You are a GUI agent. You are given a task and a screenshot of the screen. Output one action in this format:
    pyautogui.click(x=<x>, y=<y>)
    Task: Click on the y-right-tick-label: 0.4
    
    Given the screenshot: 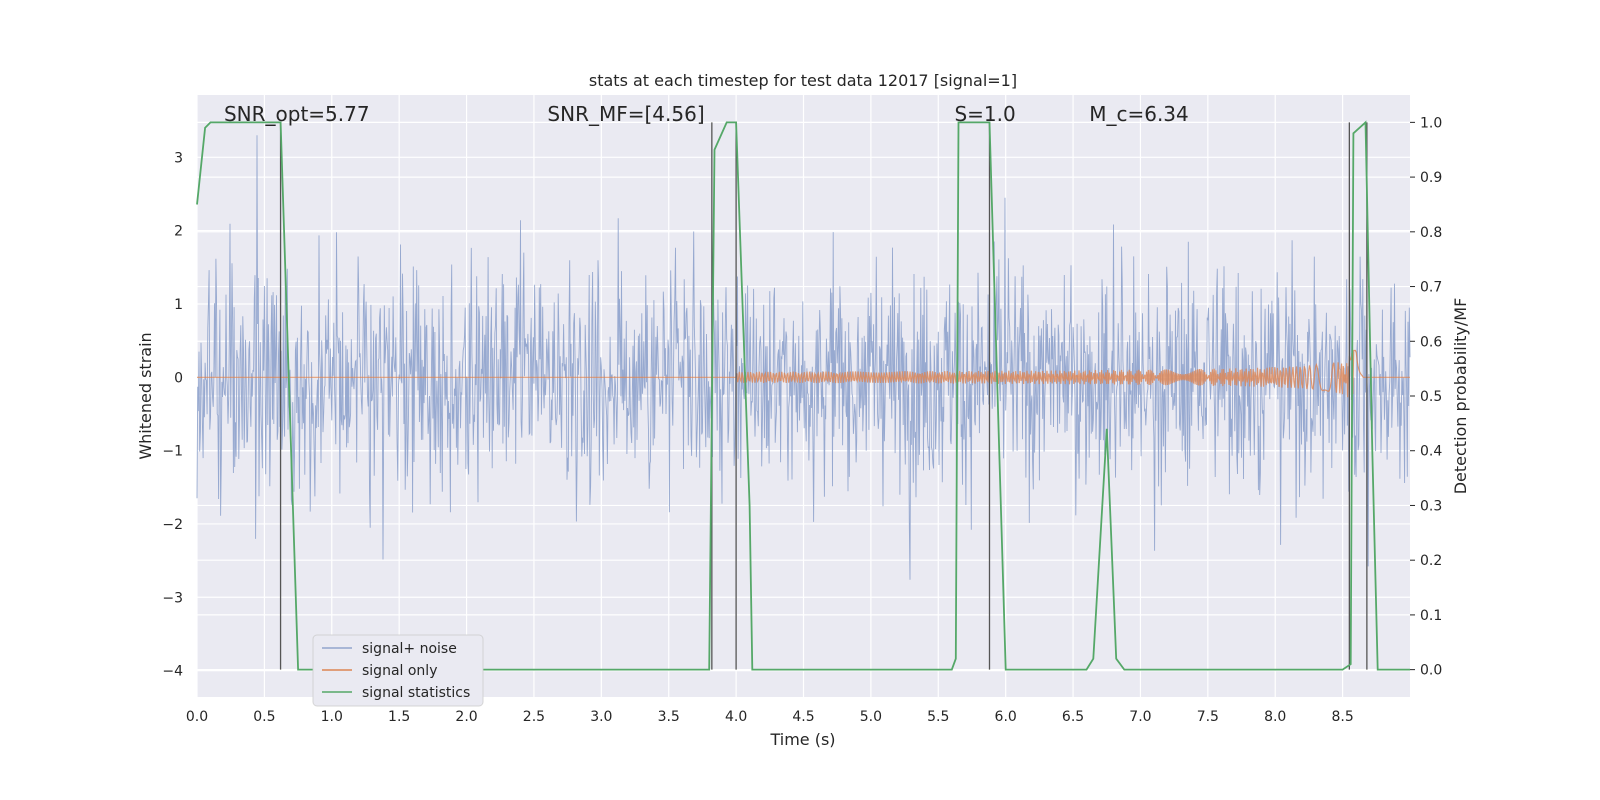 What is the action you would take?
    pyautogui.click(x=1431, y=452)
    